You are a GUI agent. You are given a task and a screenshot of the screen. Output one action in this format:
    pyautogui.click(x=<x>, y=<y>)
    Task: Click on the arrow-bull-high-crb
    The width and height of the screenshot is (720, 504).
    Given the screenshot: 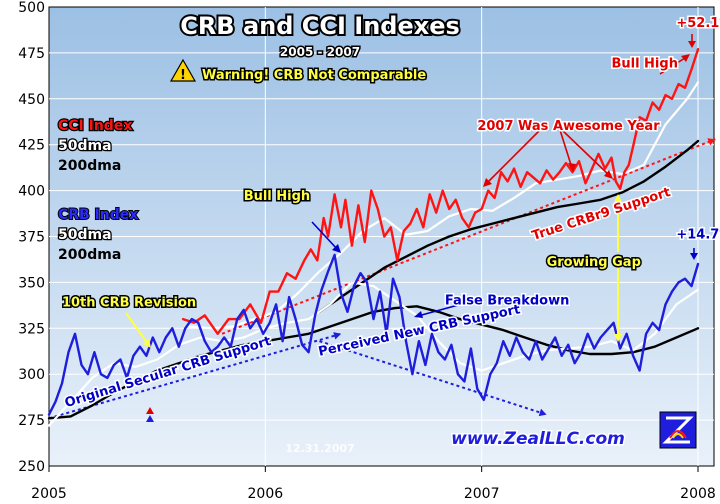 What is the action you would take?
    pyautogui.click(x=325, y=236)
    